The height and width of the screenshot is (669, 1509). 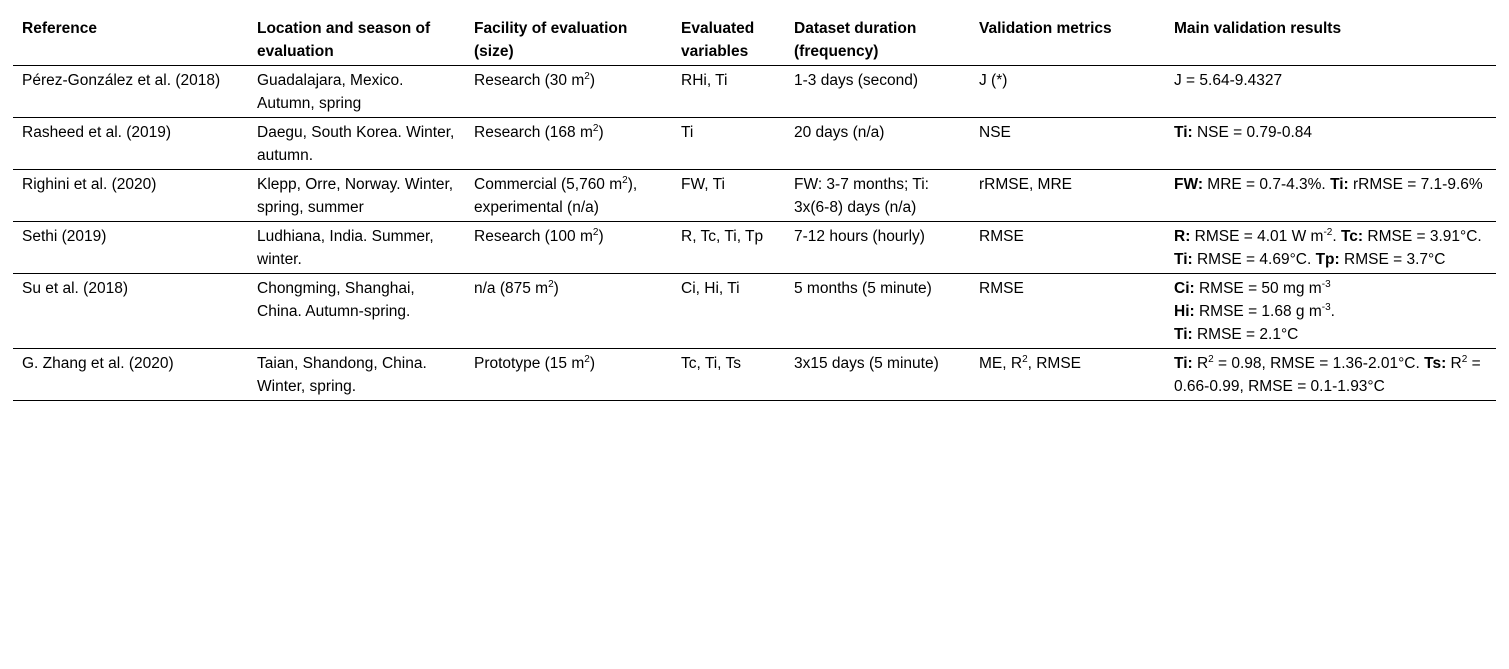 What do you see at coordinates (728, 311) in the screenshot?
I see `cell-variables: Ci, Hi, Ti` at bounding box center [728, 311].